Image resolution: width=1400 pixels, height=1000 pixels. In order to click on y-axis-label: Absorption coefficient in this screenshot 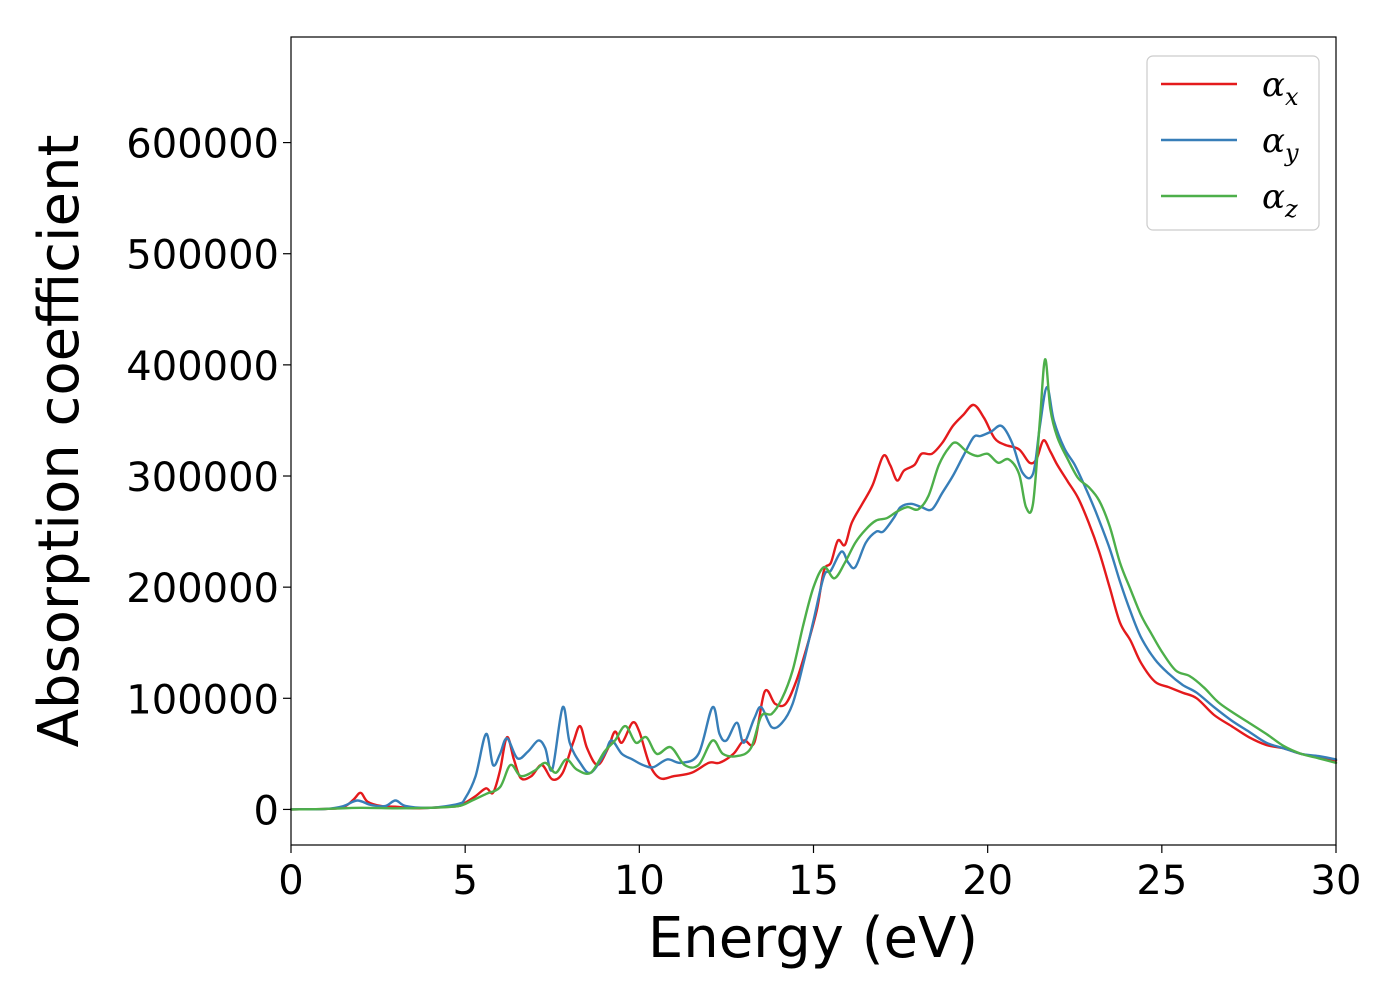, I will do `click(59, 441)`.